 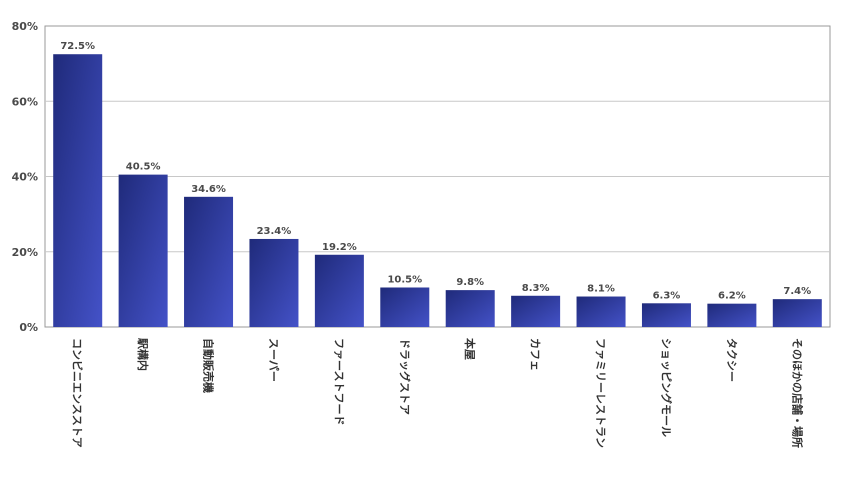 I want to click on y-axis-ticks: 0% 20% 40% 60% 80%, so click(x=25, y=177).